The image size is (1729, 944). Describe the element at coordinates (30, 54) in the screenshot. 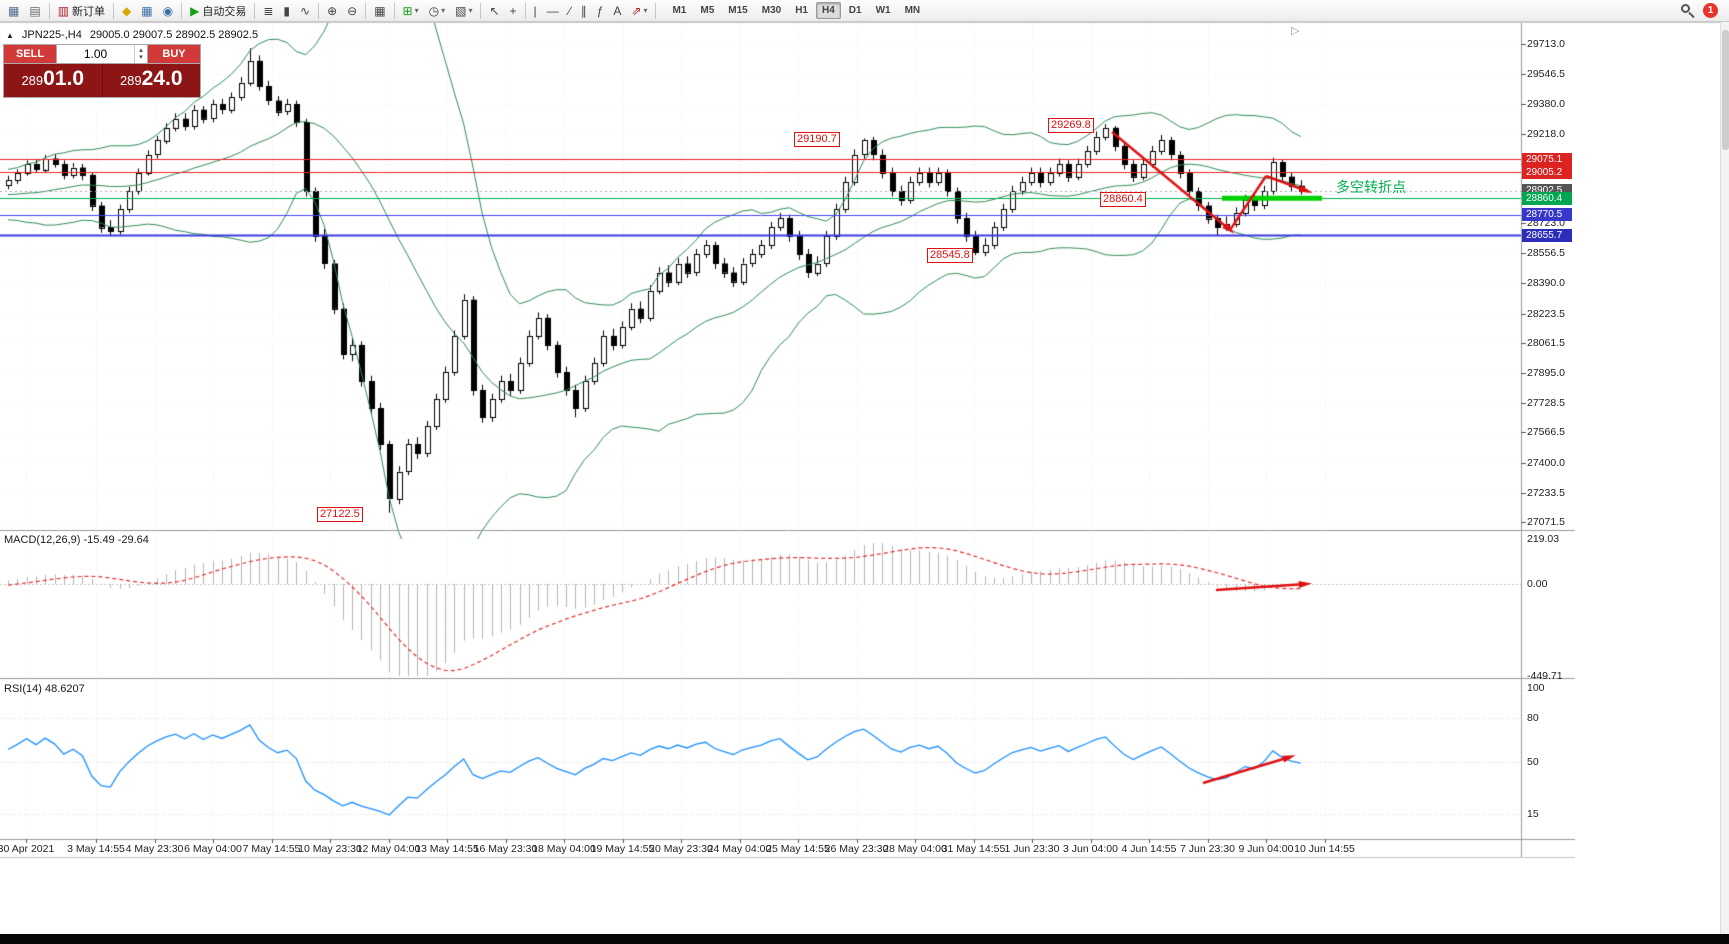

I see `sell-button: SELL` at that location.